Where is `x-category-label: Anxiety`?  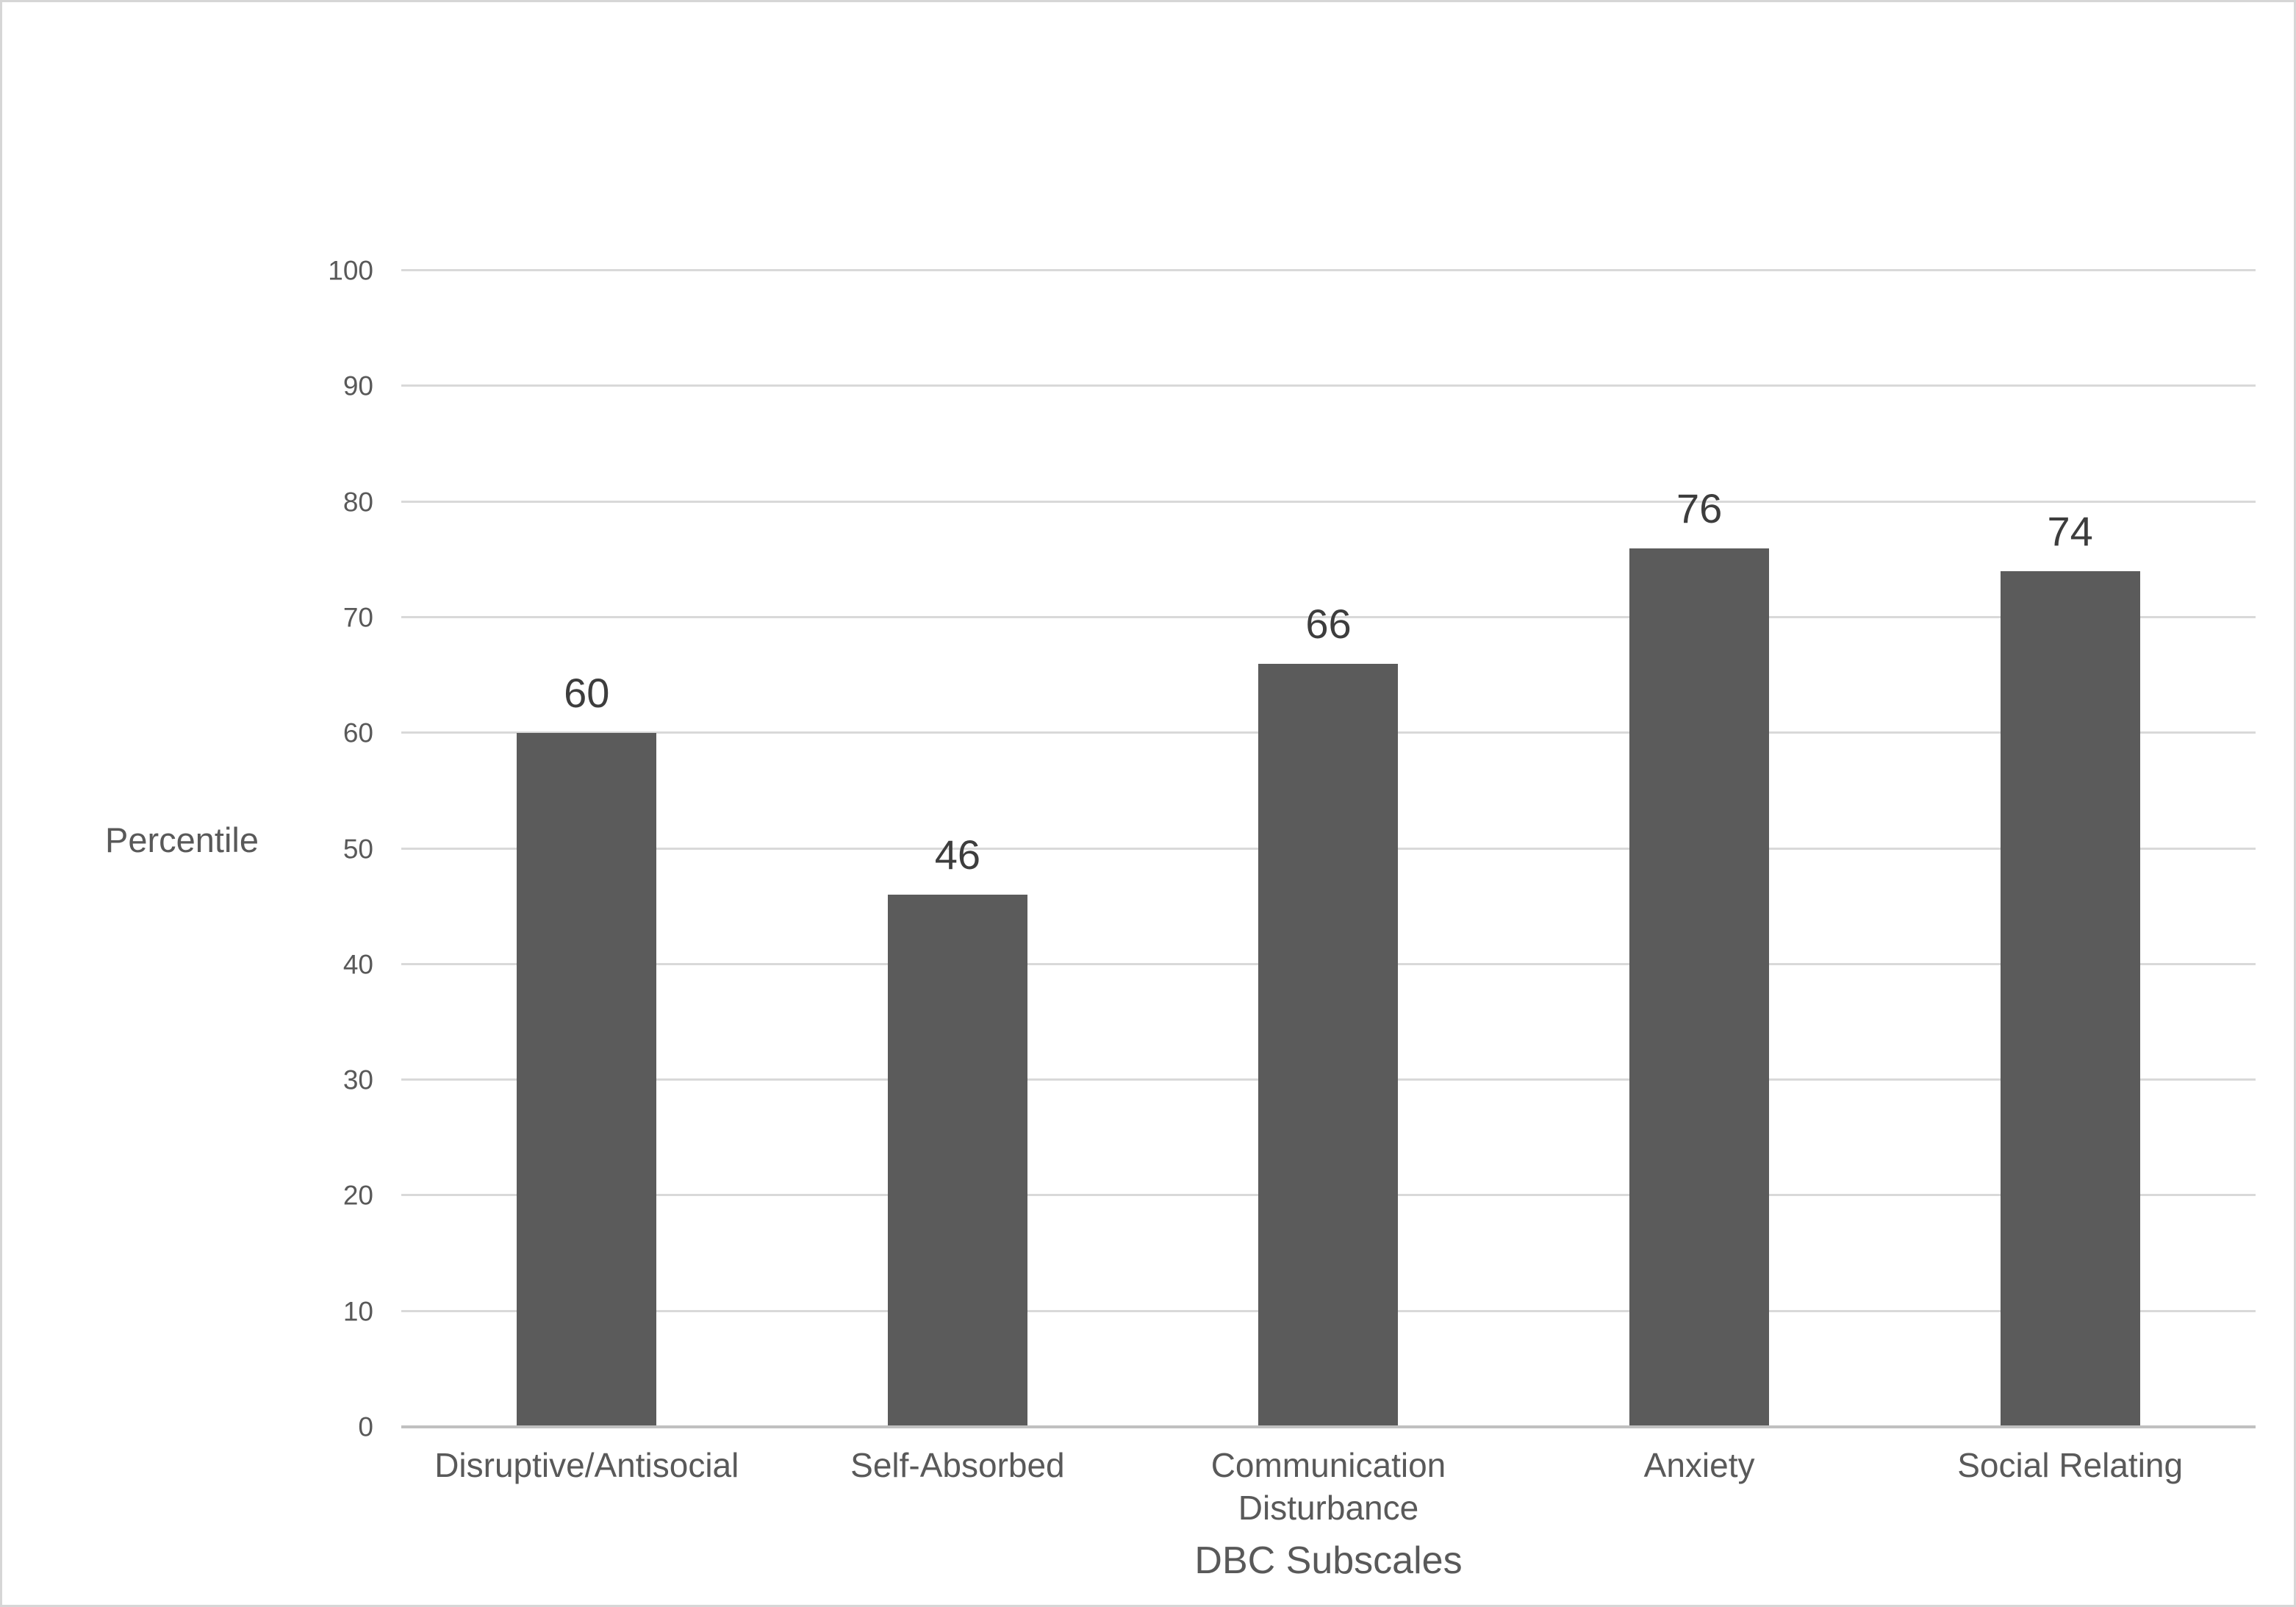
x-category-label: Anxiety is located at coordinates (1699, 1465).